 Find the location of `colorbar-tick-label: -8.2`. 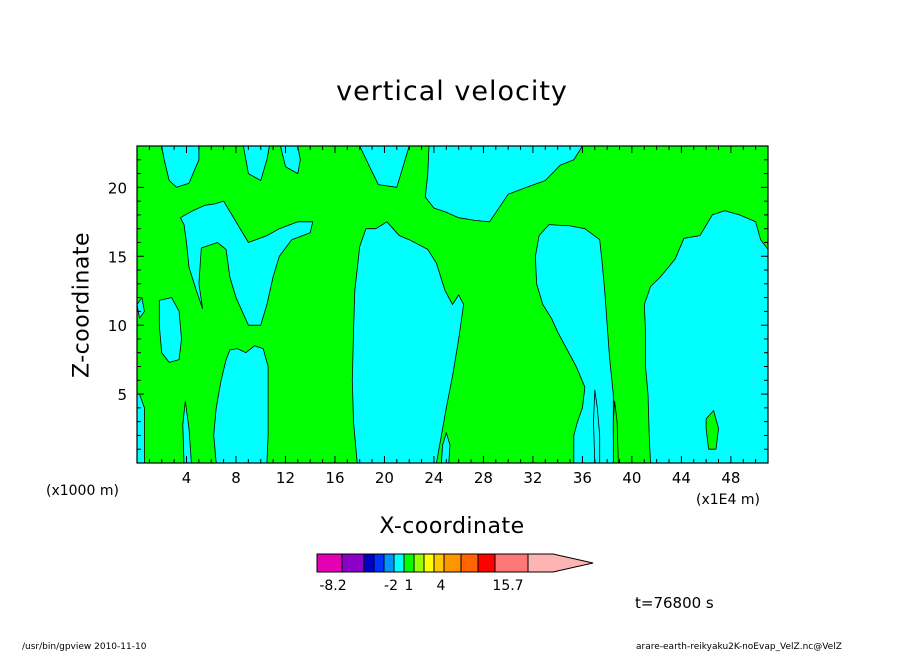

colorbar-tick-label: -8.2 is located at coordinates (332, 586).